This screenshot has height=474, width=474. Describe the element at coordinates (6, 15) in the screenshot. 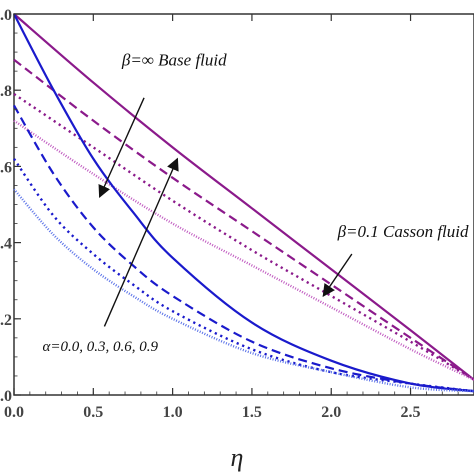

I see `y-tick-label: 1.0` at that location.